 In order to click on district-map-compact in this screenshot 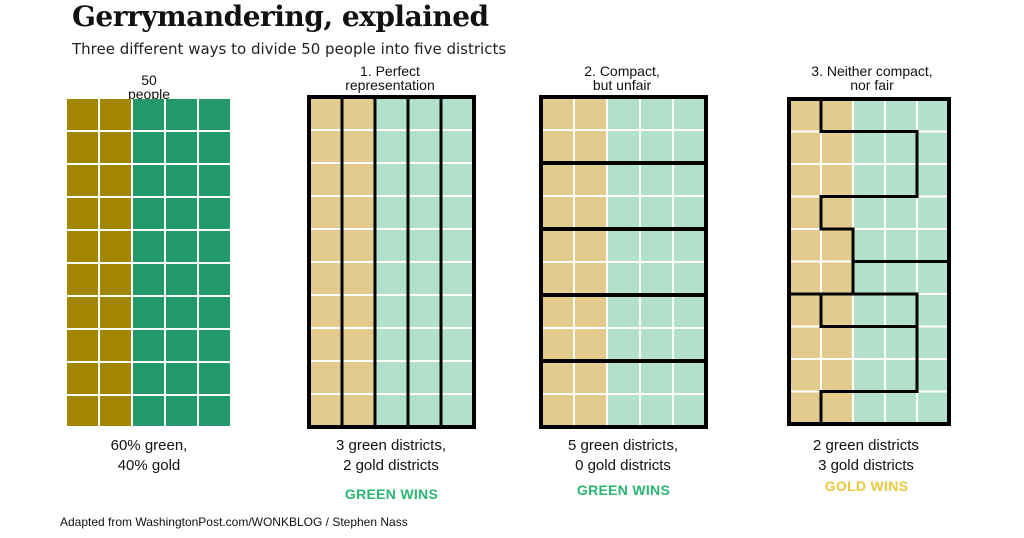, I will do `click(623, 262)`.